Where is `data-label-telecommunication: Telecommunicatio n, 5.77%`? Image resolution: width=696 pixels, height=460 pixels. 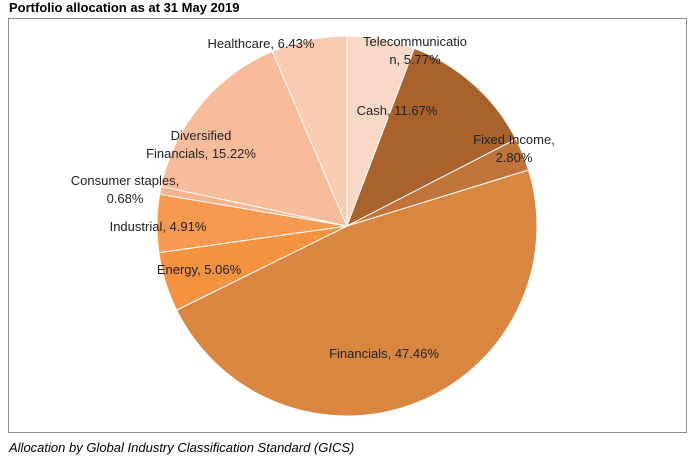
data-label-telecommunication: Telecommunicatio n, 5.77% is located at coordinates (415, 50).